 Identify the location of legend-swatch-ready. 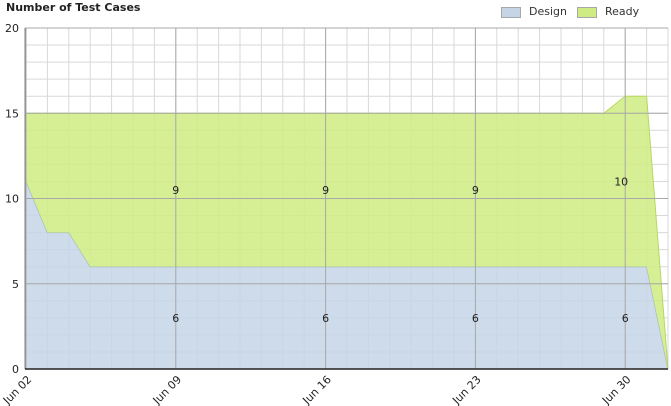
(586, 12).